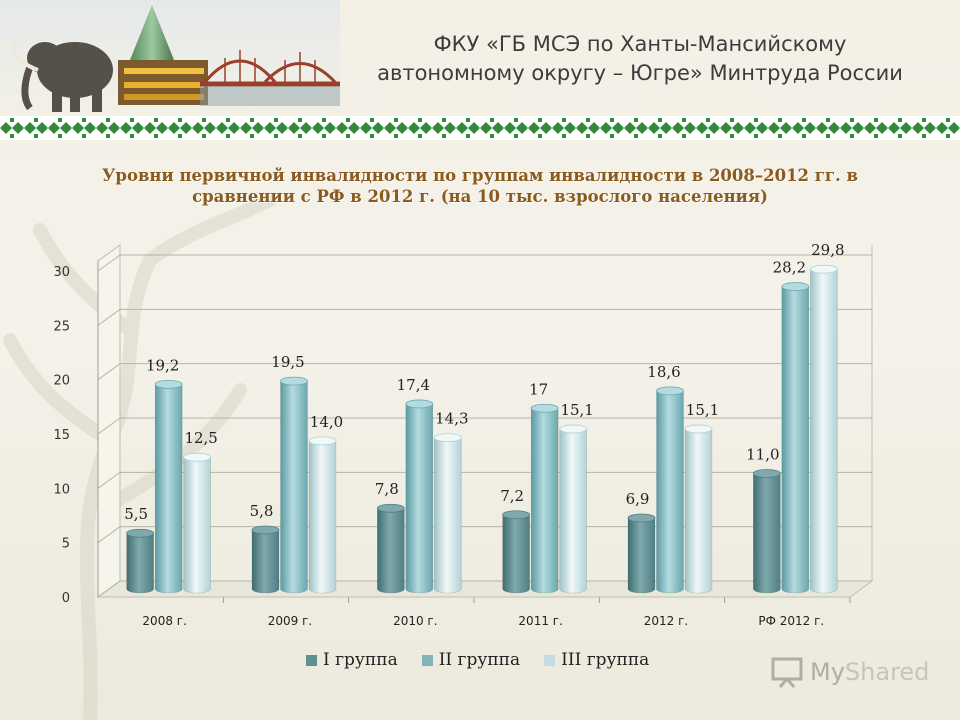 The image size is (960, 720). Describe the element at coordinates (311, 660) in the screenshot. I see `legend-swatch-group1` at that location.